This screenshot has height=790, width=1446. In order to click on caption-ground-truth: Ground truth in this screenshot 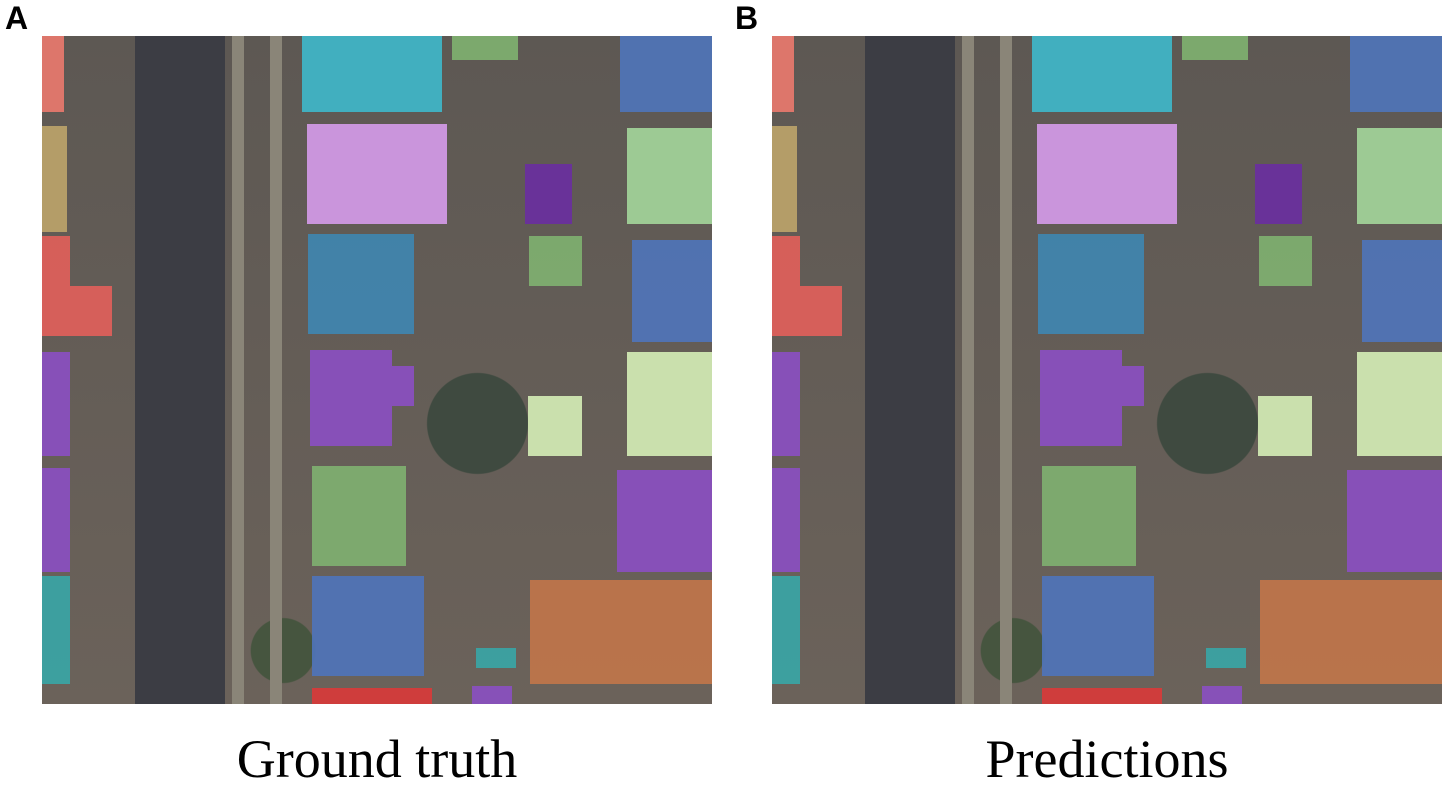, I will do `click(377, 759)`.